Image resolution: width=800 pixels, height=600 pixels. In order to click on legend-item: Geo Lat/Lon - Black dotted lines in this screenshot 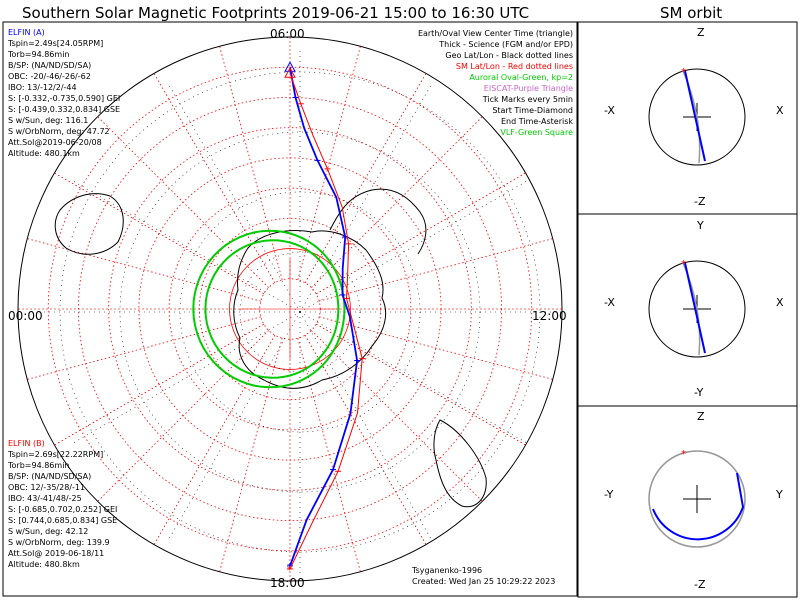, I will do `click(509, 55)`.